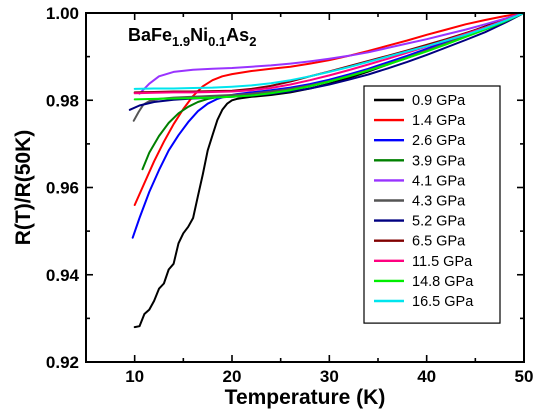 This screenshot has width=534, height=413. Describe the element at coordinates (62, 188) in the screenshot. I see `y-tick-label: 0.96` at that location.